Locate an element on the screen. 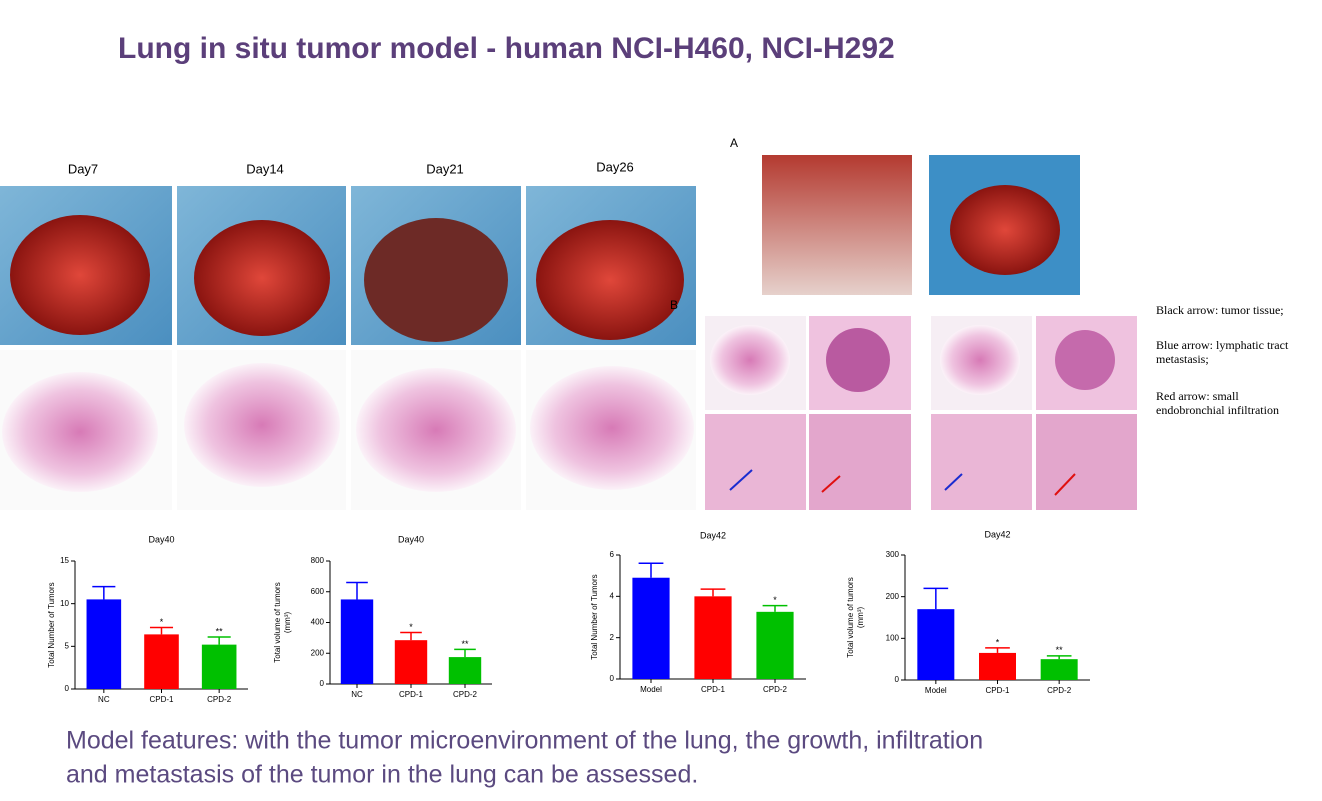 Image resolution: width=1322 pixels, height=801 pixels. arrow-note: endobronchial infiltration is located at coordinates (1217, 410).